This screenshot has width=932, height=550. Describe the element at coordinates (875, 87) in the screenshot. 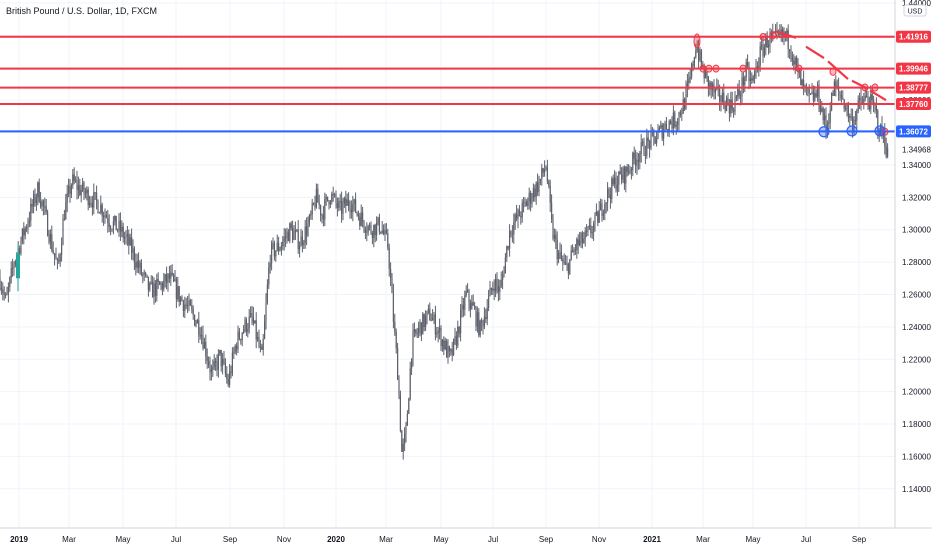

I see `resistance-touch-marker` at that location.